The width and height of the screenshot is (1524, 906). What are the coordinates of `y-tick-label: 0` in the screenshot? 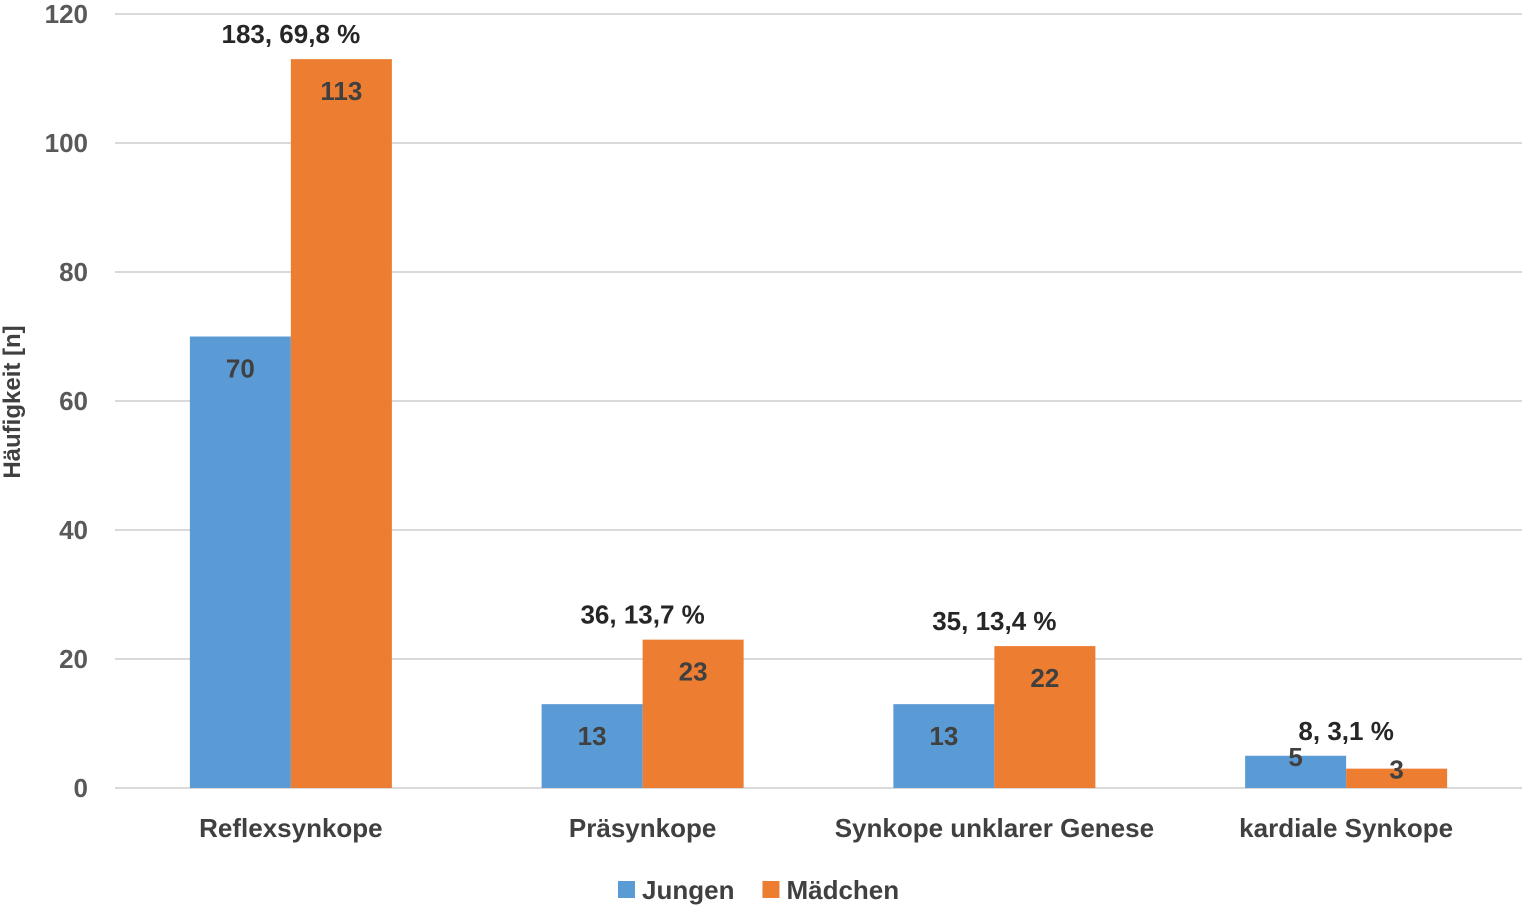 It's located at (81, 788).